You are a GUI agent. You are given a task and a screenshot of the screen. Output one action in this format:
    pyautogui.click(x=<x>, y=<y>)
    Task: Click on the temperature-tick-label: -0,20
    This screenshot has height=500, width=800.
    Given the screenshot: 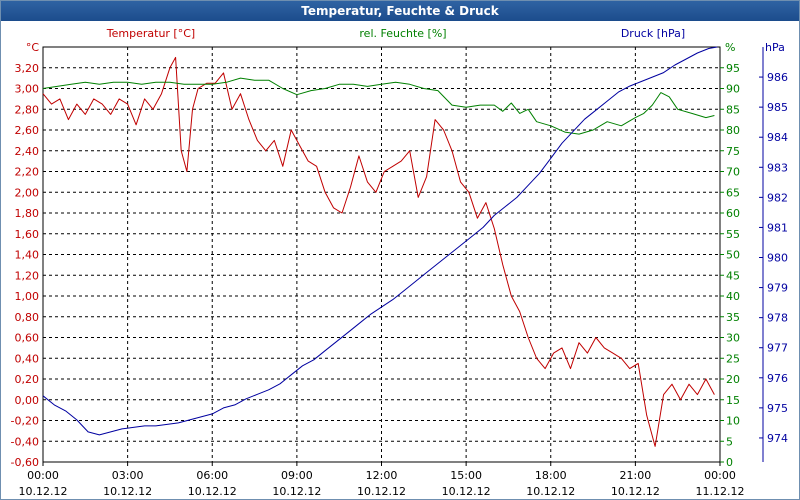 What is the action you would take?
    pyautogui.click(x=25, y=421)
    